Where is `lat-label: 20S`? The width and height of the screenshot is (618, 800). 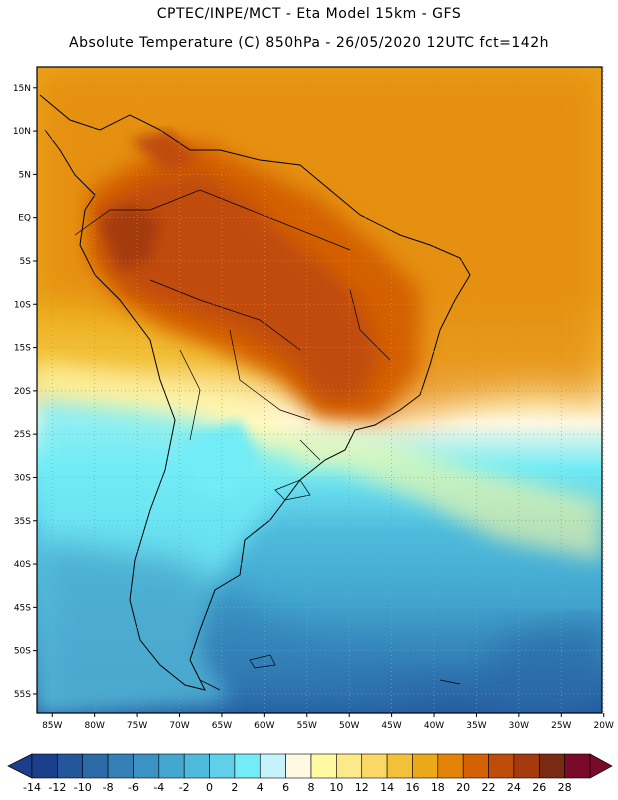 lat-label: 20S is located at coordinates (22, 392).